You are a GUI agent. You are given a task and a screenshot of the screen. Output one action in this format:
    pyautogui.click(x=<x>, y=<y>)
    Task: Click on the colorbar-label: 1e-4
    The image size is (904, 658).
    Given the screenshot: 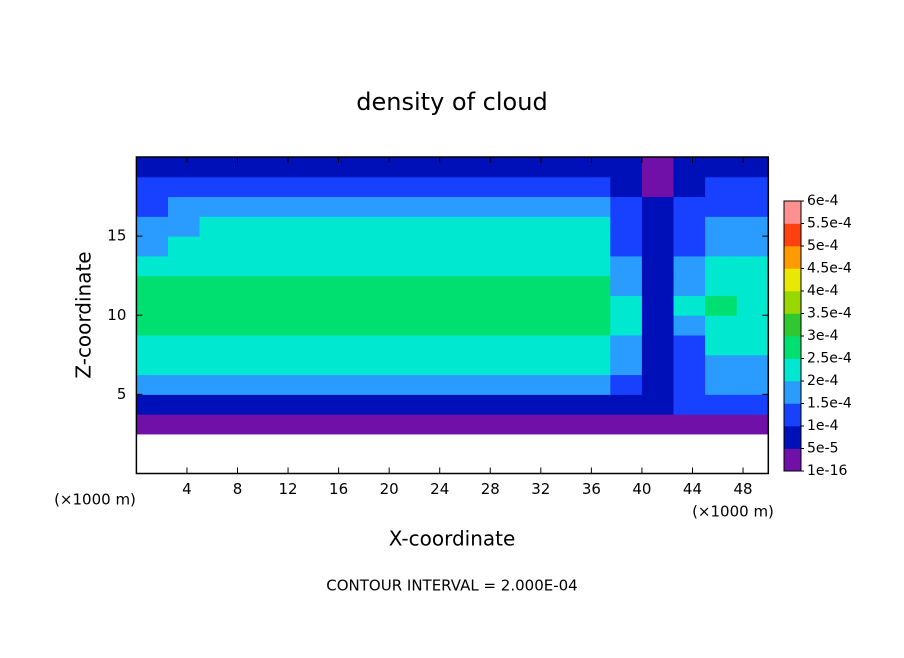 What is the action you would take?
    pyautogui.click(x=823, y=426)
    